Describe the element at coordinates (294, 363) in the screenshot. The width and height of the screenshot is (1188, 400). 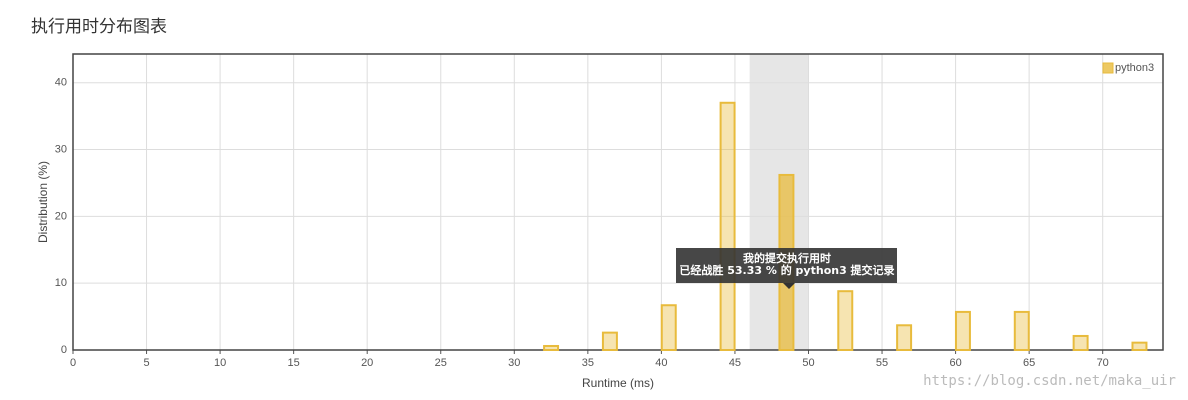
I see `x-tick-label: 15` at that location.